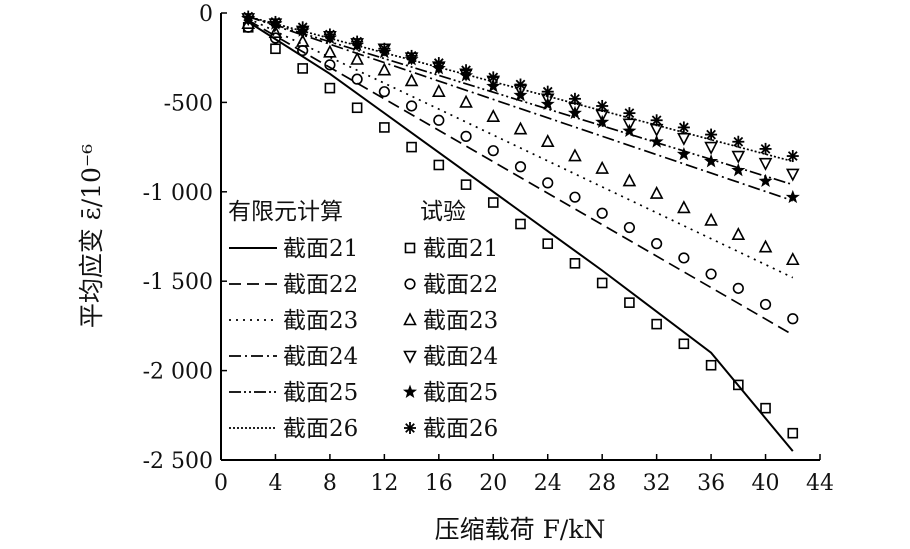 The height and width of the screenshot is (549, 910). I want to click on x-axis-title: 压缩载荷 F/kN, so click(520, 529).